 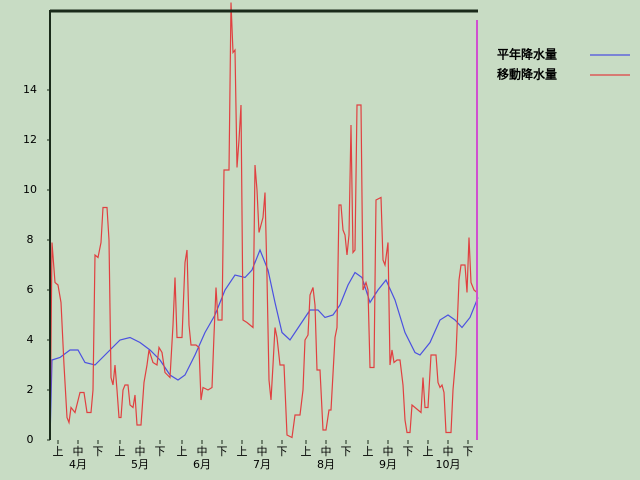 I want to click on month-label: 6月, so click(x=202, y=464).